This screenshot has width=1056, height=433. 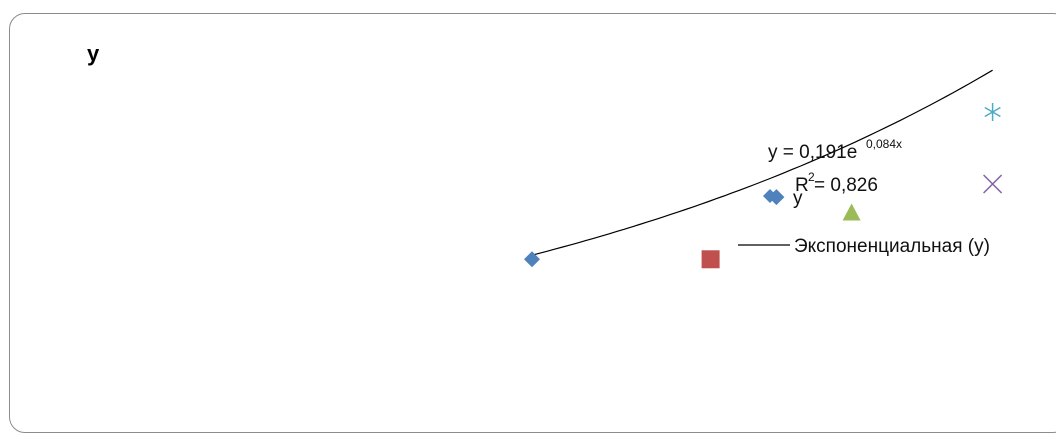 What do you see at coordinates (892, 246) in the screenshot?
I see `legend-label-exponential: Экспоненциальная (y)` at bounding box center [892, 246].